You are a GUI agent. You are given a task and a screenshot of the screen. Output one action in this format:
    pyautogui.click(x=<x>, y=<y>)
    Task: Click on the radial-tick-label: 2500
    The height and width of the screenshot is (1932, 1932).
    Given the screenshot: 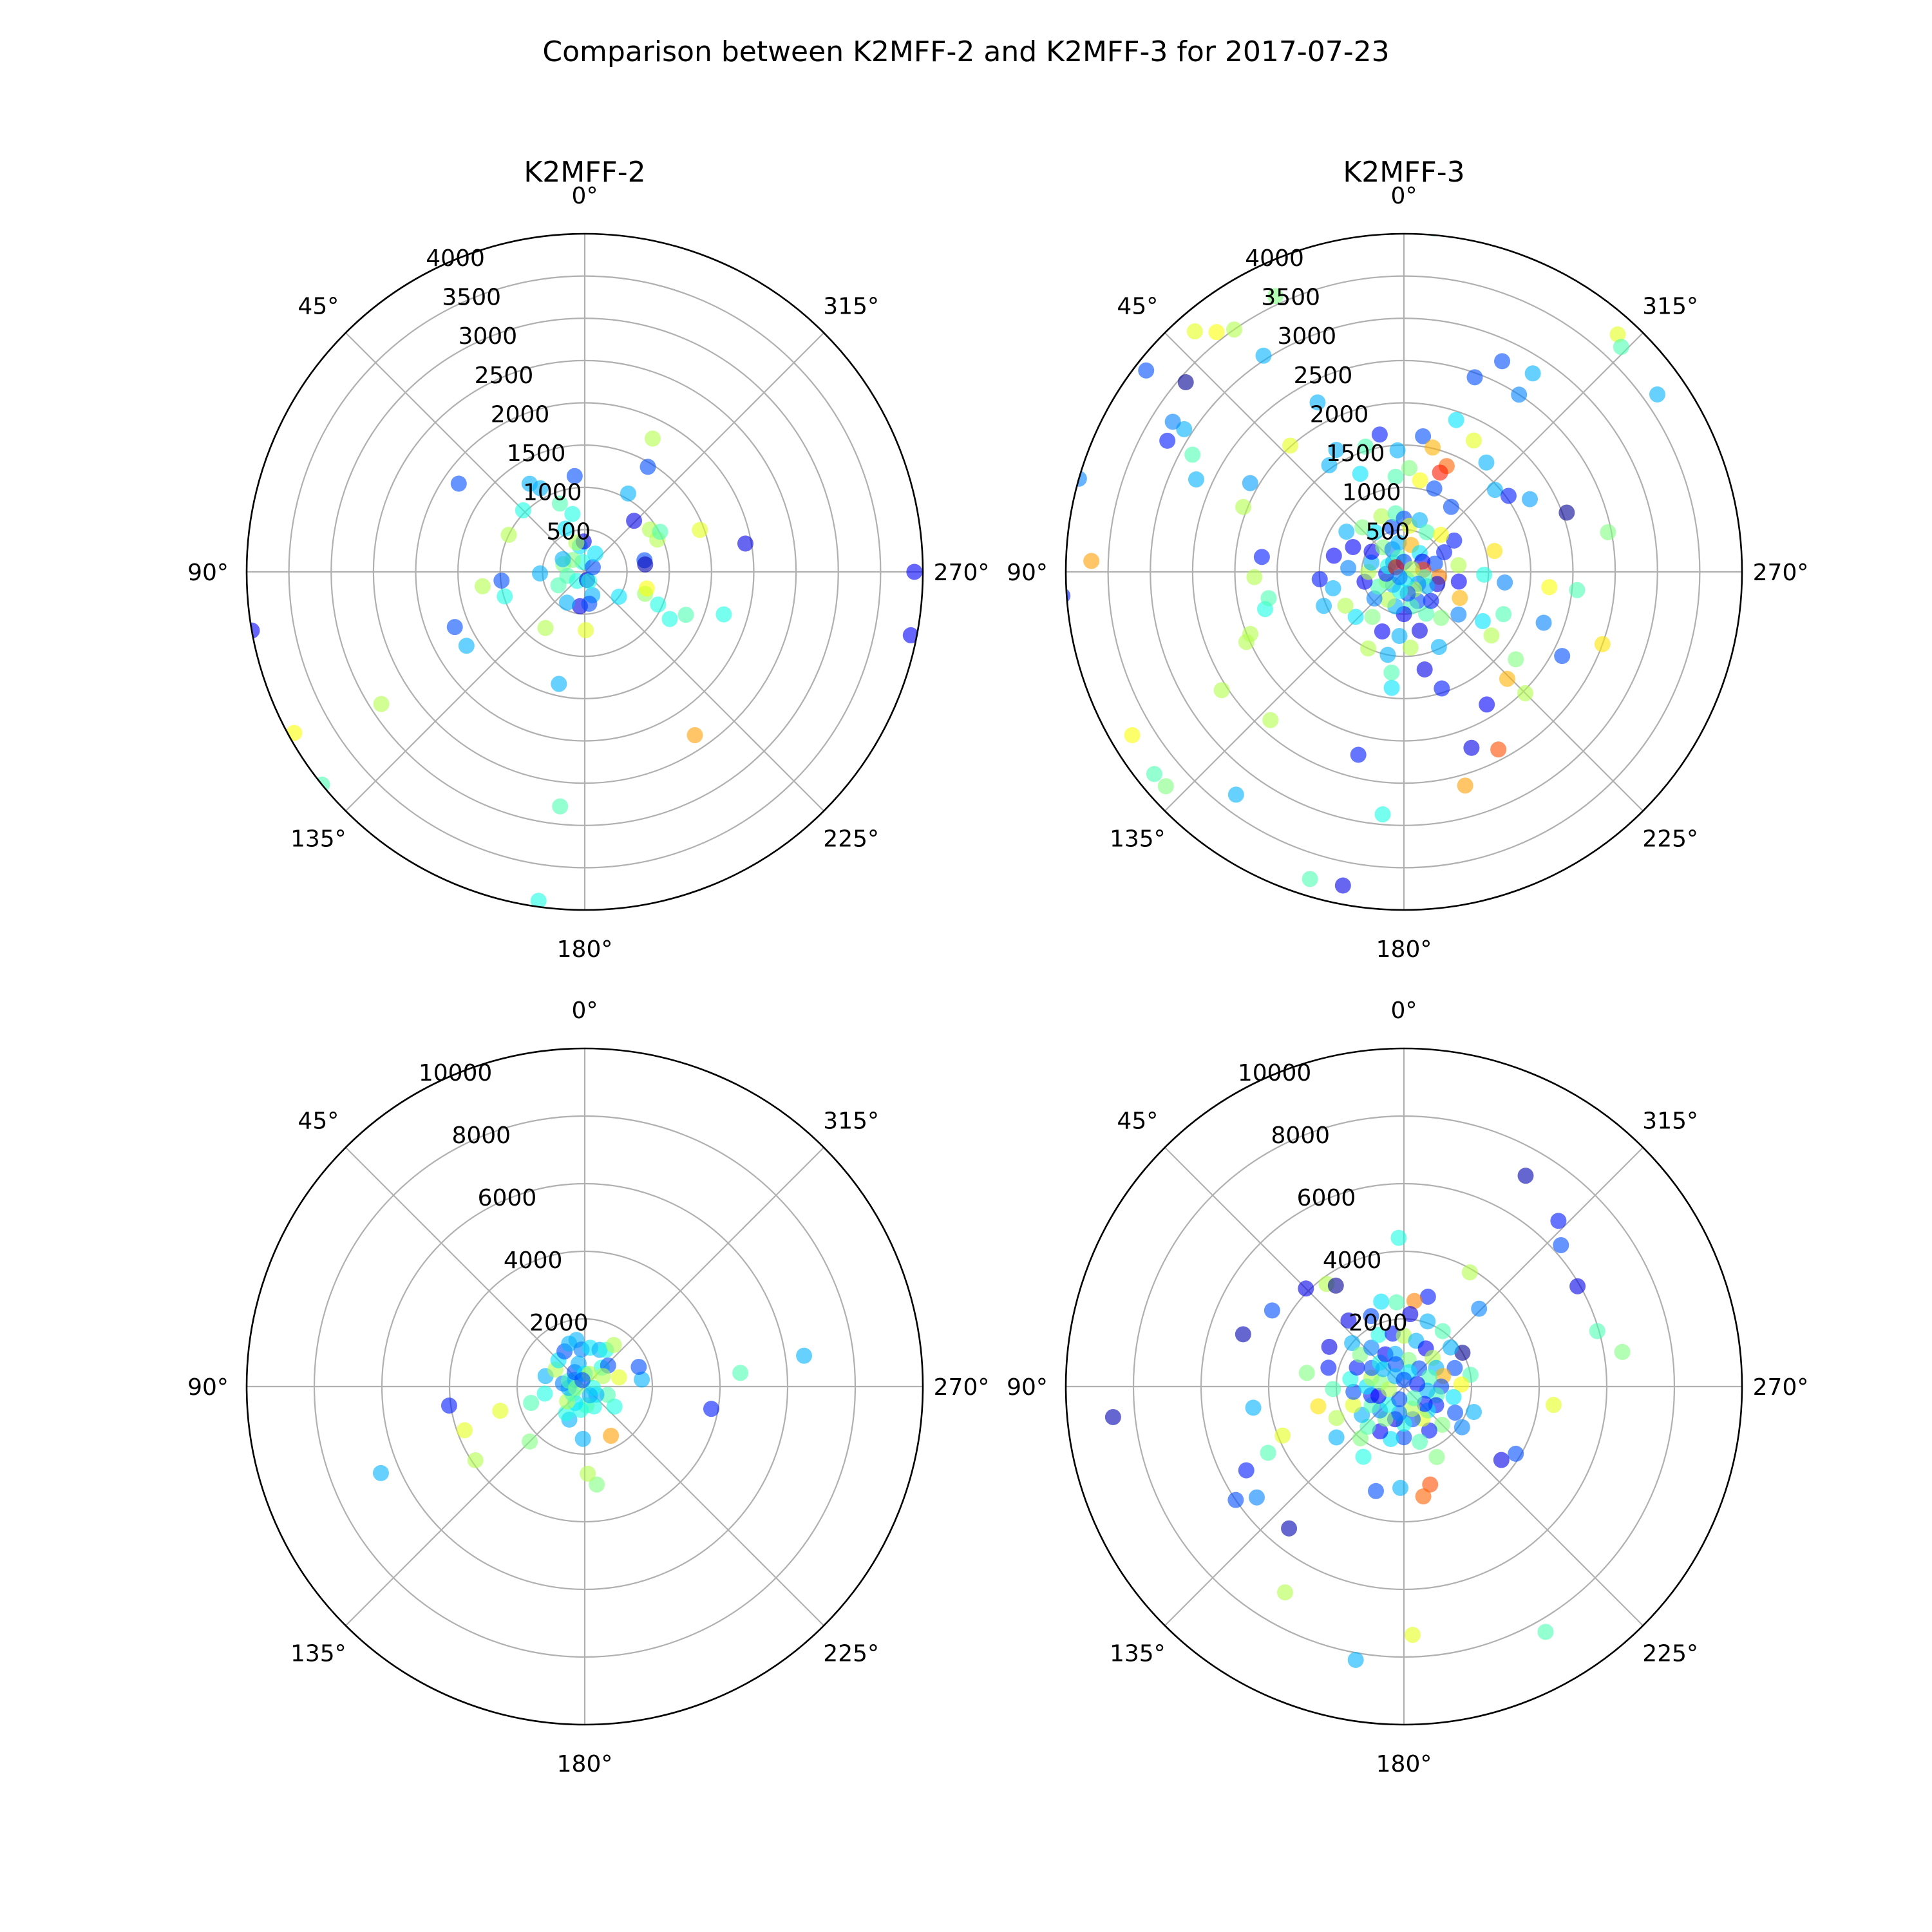 What is the action you would take?
    pyautogui.click(x=1323, y=376)
    